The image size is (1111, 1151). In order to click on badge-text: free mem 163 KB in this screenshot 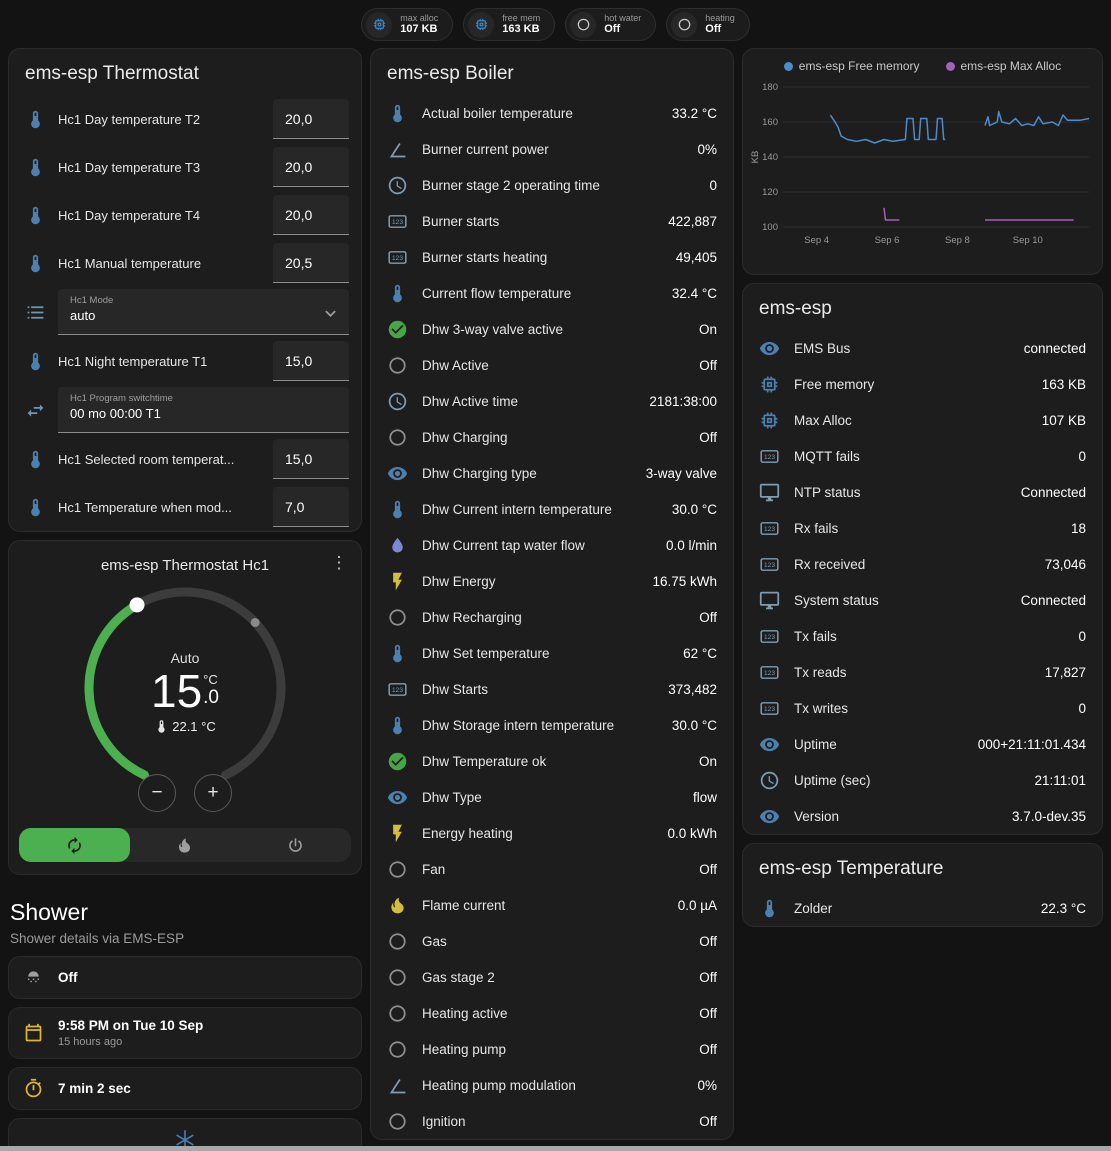, I will do `click(521, 24)`.